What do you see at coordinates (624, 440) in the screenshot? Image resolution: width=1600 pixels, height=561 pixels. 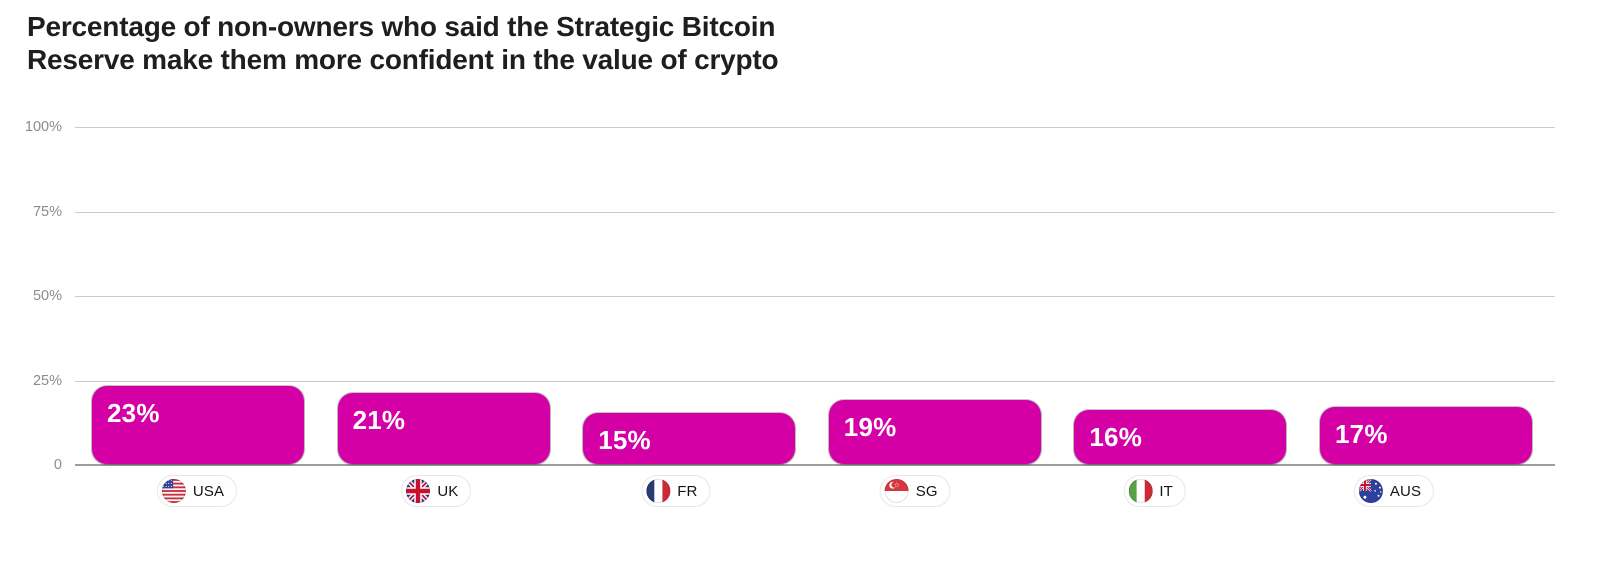 I see `bar-value-label-fr: 15%` at bounding box center [624, 440].